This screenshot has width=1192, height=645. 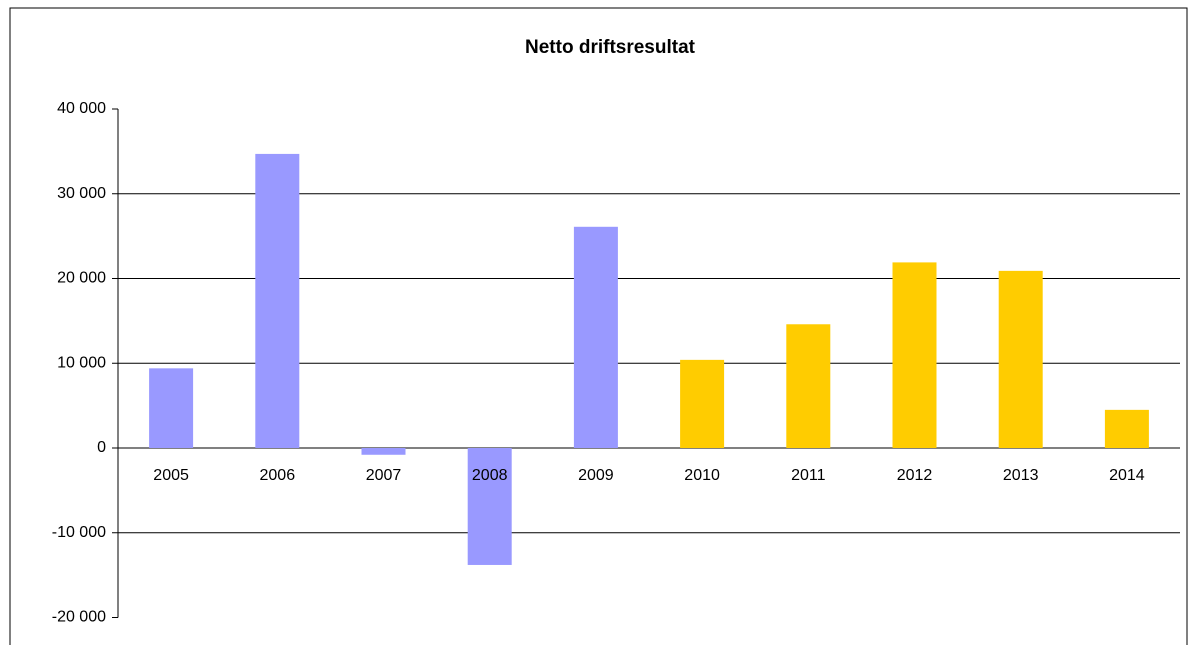 I want to click on x-tick-label: 2006, so click(x=278, y=475).